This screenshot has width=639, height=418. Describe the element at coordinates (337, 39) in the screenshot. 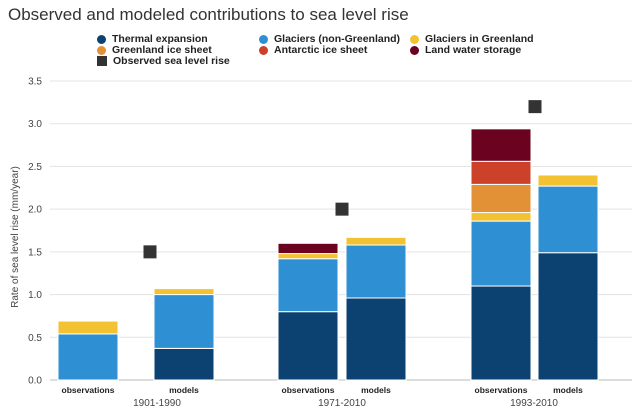

I see `legend-label-glaciers-non-greenland: Glaciers (non-Greenland)` at that location.